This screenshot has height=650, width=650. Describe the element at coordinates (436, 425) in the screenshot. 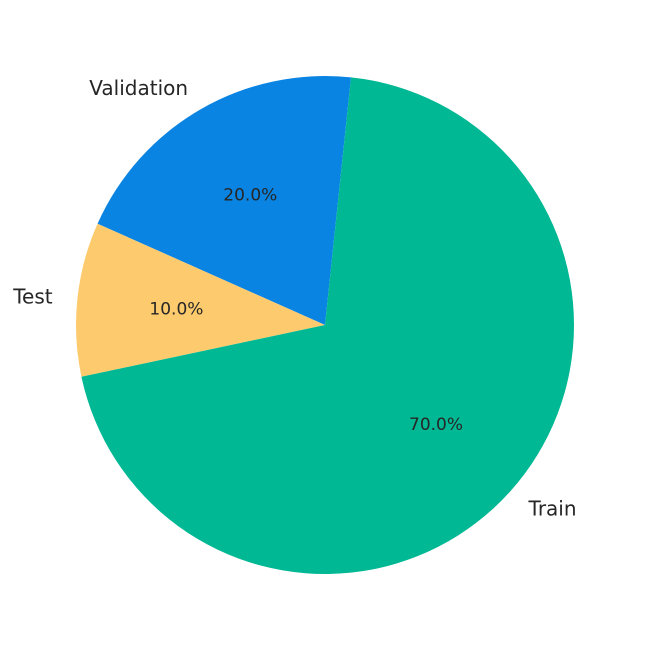

I see `slice-percent-train: 70.0%` at that location.